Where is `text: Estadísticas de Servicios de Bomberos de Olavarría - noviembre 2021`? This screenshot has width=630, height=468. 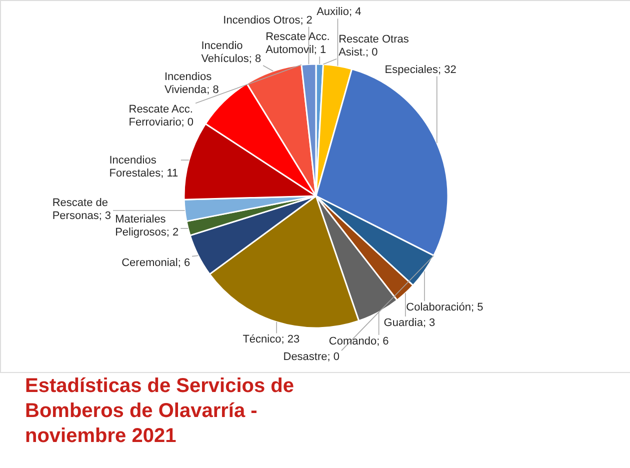
text: Estadísticas de Servicios de Bomberos de Olavarría - noviembre 2021 is located at coordinates (159, 411).